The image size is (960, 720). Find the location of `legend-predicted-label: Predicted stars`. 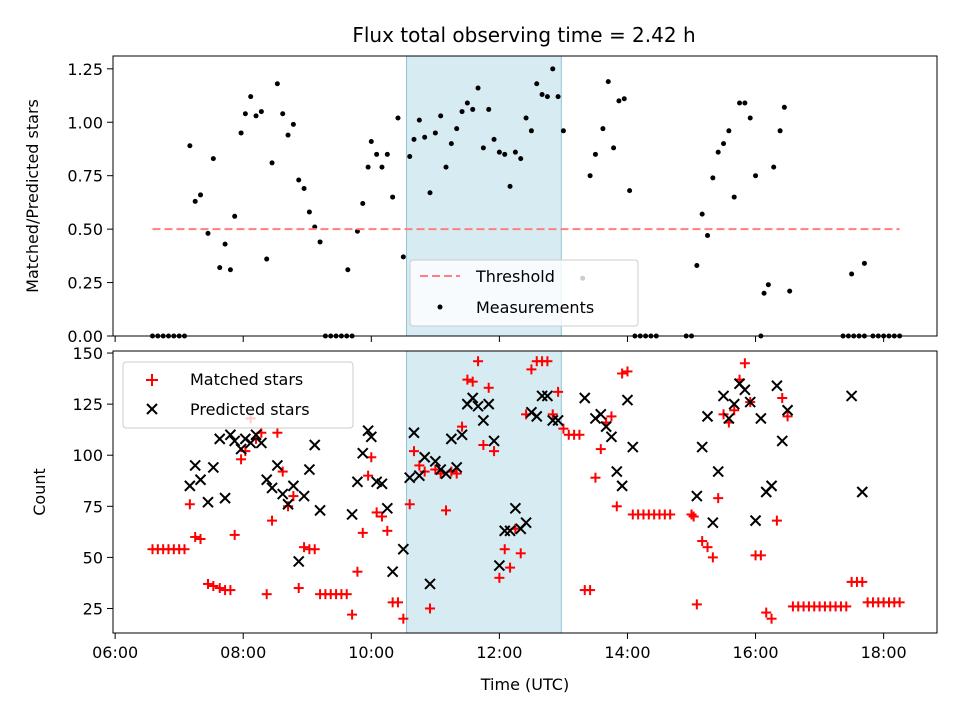

legend-predicted-label: Predicted stars is located at coordinates (250, 409).